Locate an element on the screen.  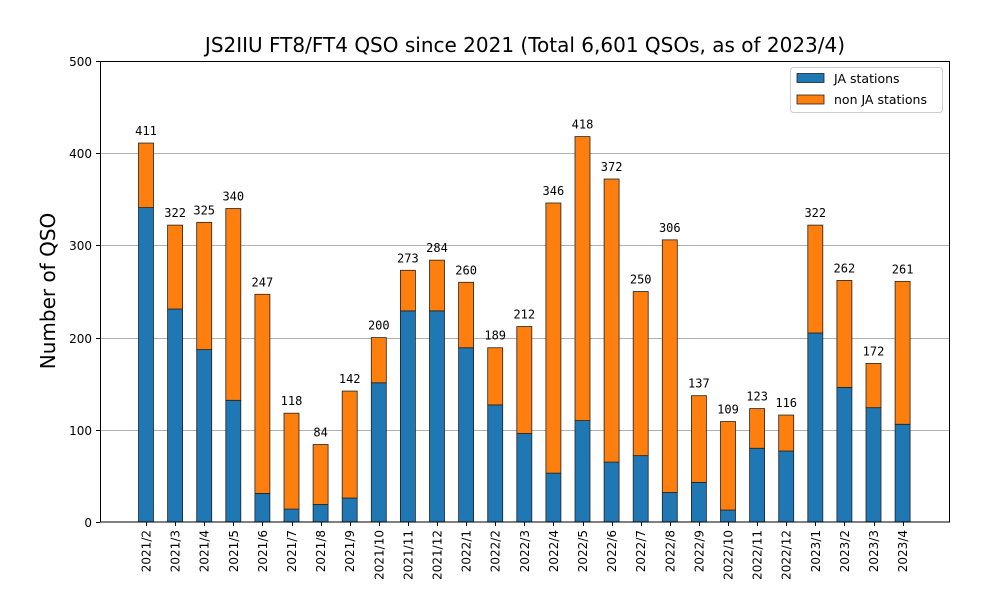
y-tick-label: 100 is located at coordinates (80, 431).